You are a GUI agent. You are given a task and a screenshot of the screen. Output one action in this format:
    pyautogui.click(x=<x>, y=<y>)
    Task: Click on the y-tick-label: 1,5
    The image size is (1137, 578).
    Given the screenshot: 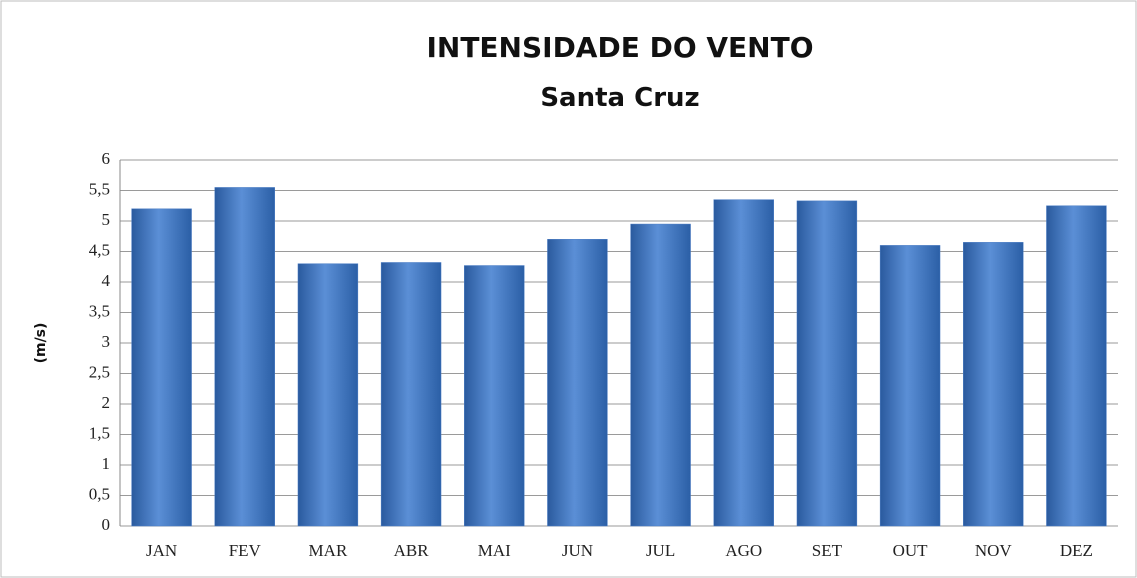 What is the action you would take?
    pyautogui.click(x=99, y=432)
    